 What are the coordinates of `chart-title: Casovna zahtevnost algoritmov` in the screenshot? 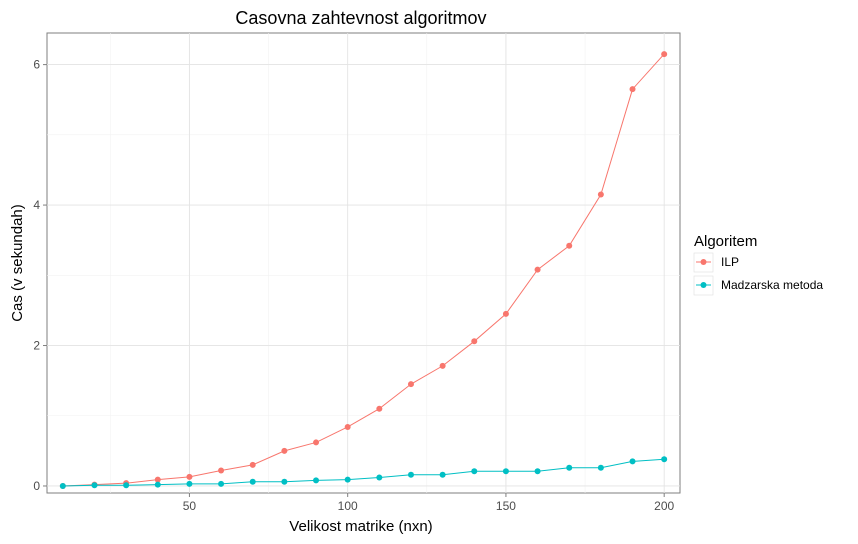 It's located at (360, 18).